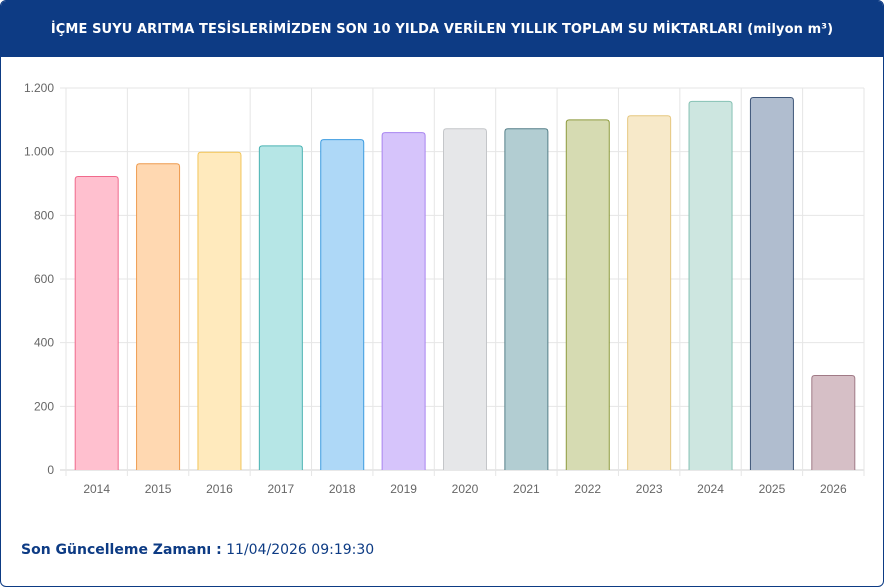  I want to click on last-updated-label: Son Güncelleme Zamanı :, so click(121, 550).